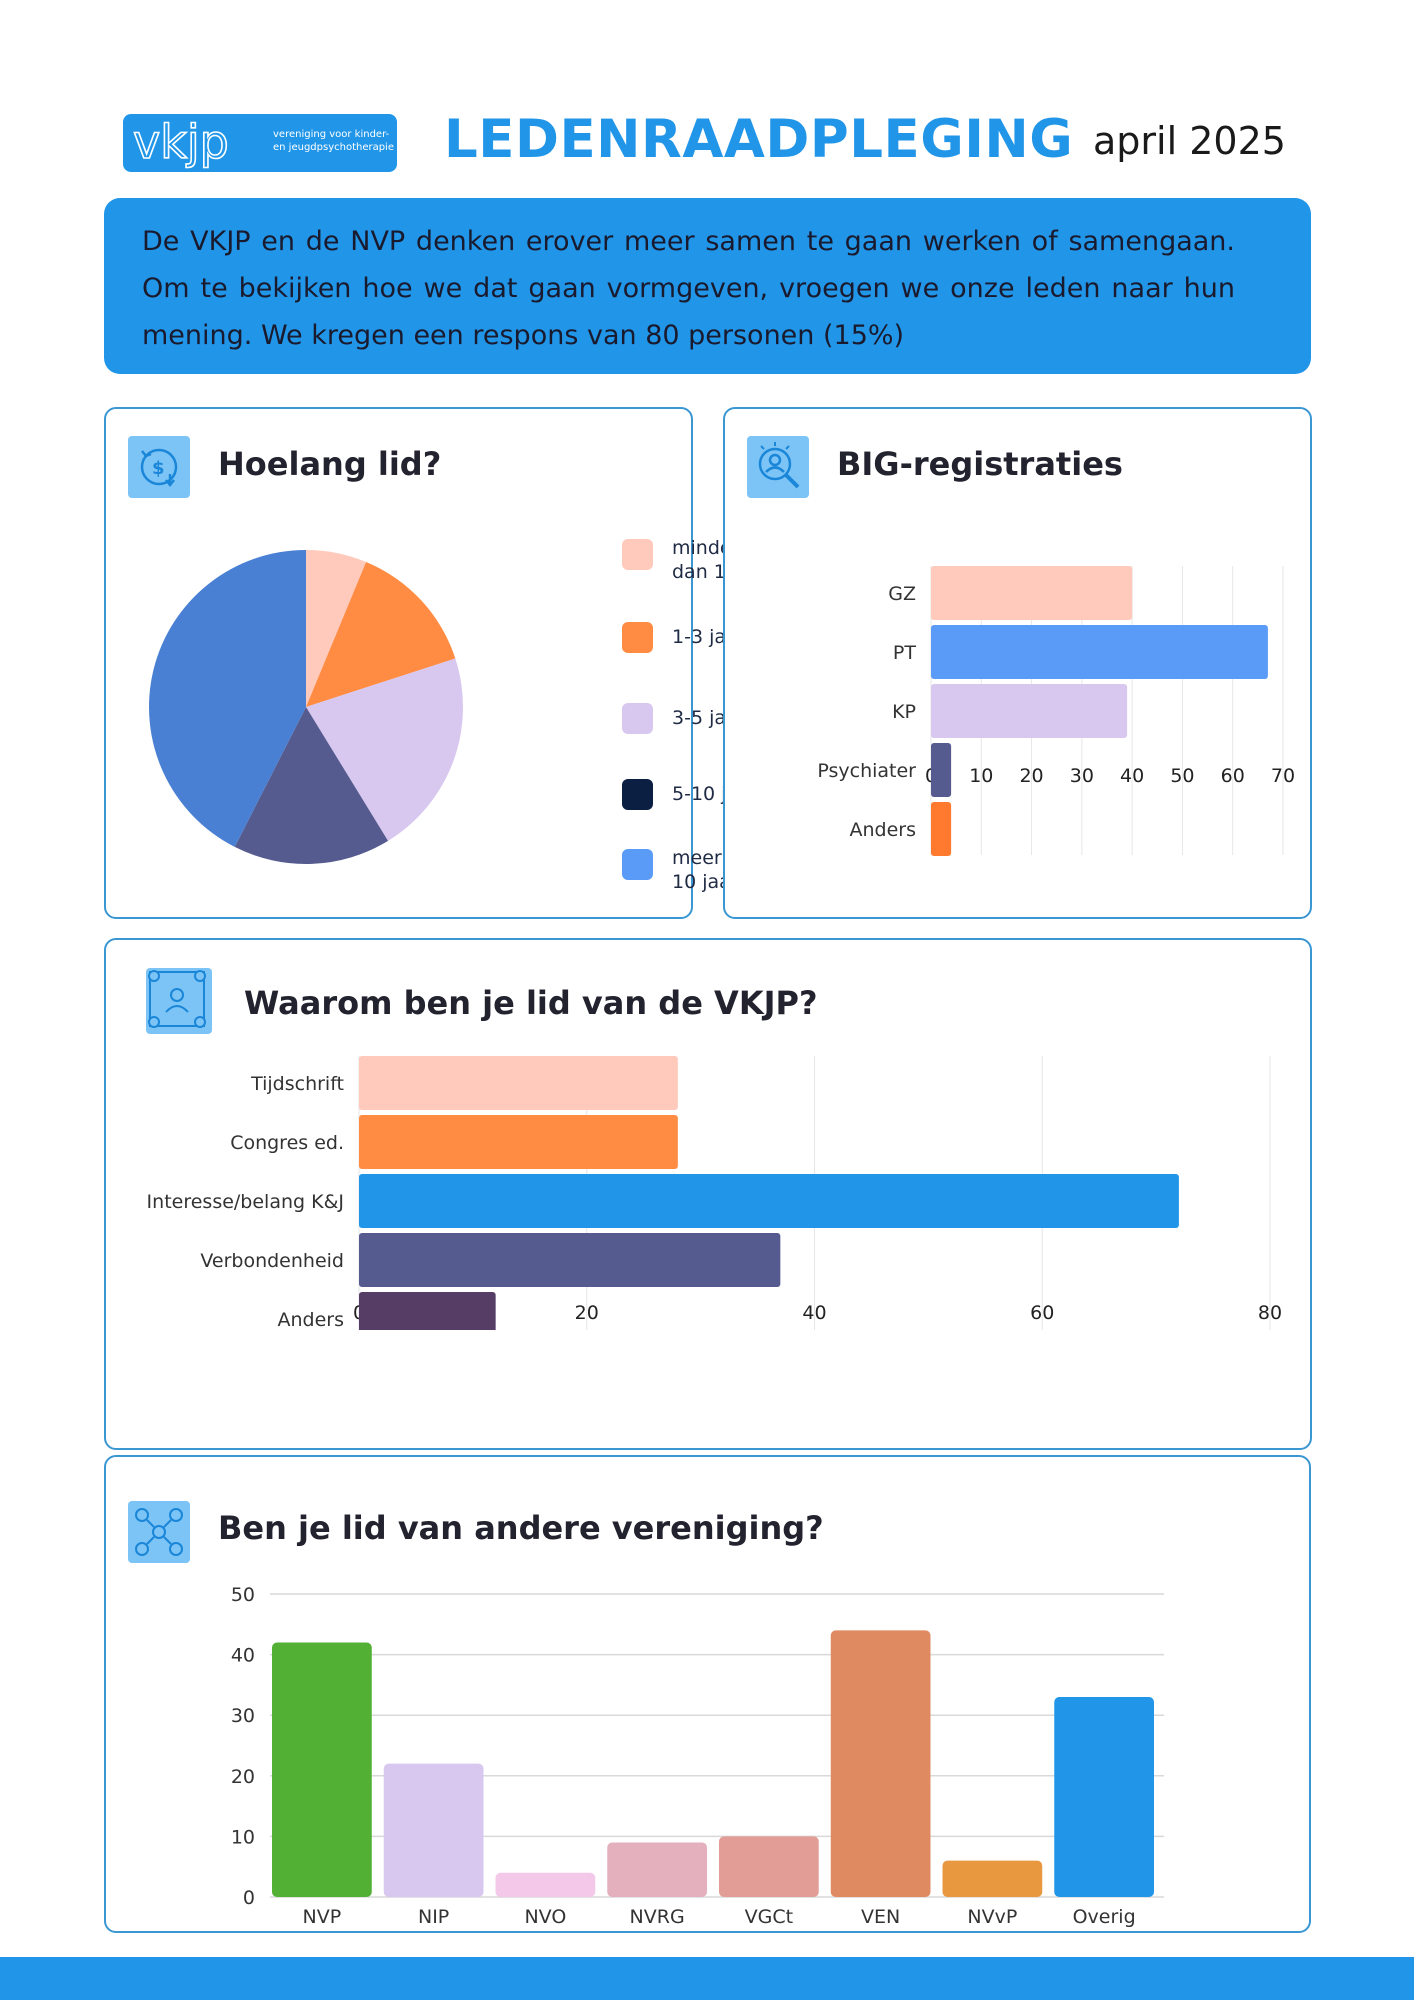  I want to click on category-label: KP, so click(904, 712).